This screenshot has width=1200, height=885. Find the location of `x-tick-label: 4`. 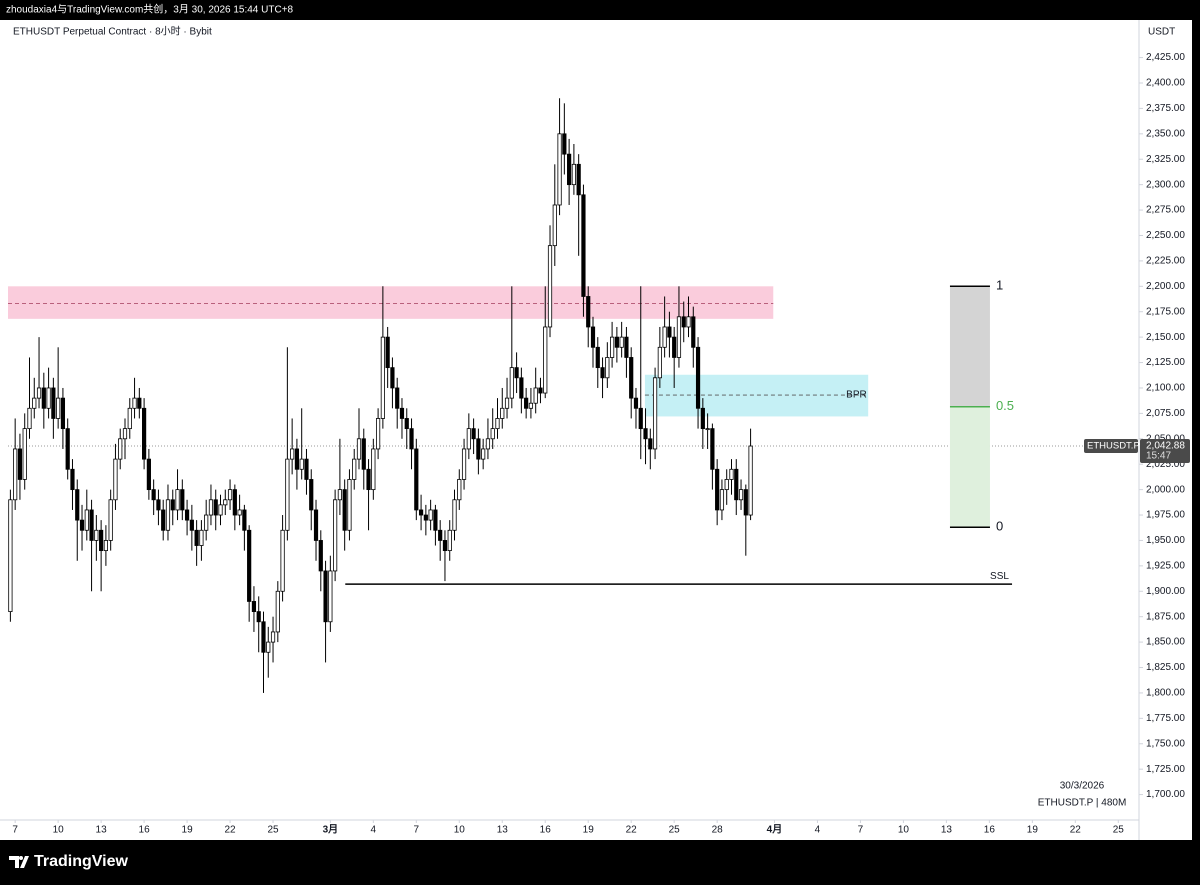

x-tick-label: 4 is located at coordinates (818, 830).